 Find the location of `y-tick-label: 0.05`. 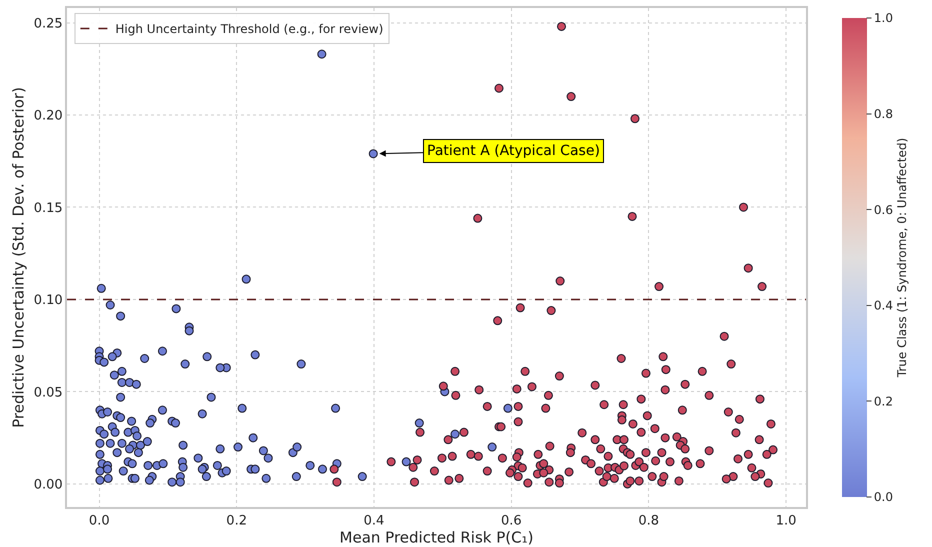

y-tick-label: 0.05 is located at coordinates (48, 392).